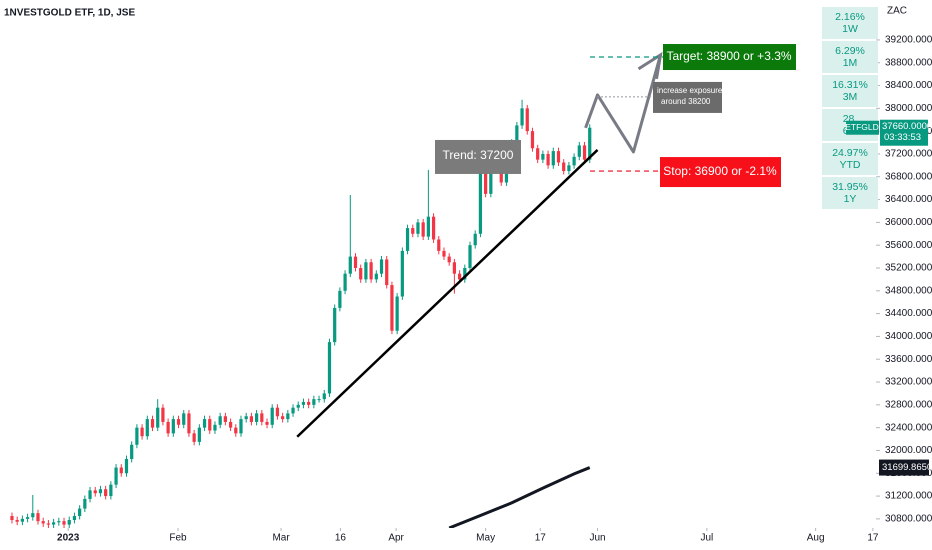 The height and width of the screenshot is (550, 932). I want to click on projection-path, so click(623, 104).